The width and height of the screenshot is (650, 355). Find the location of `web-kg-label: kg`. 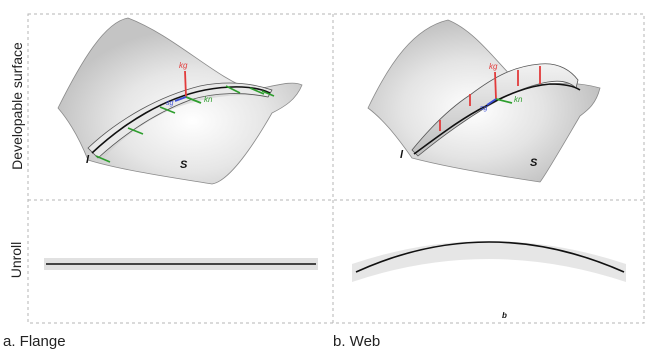

web-kg-label: kg is located at coordinates (493, 66).